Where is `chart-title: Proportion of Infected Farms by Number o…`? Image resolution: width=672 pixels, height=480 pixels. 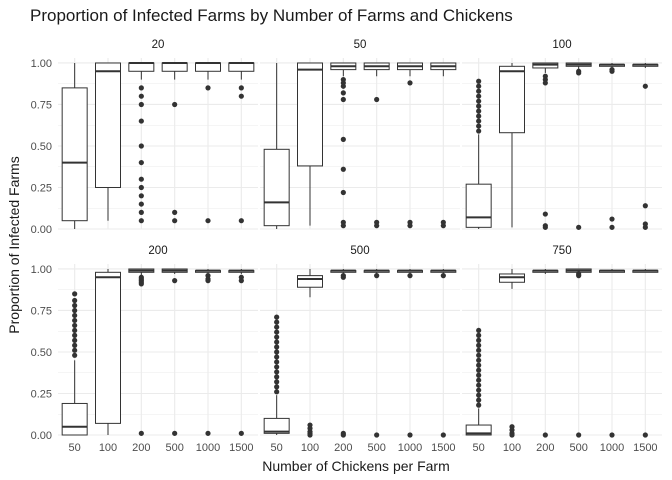 chart-title: Proportion of Infected Farms by Number o… is located at coordinates (271, 15).